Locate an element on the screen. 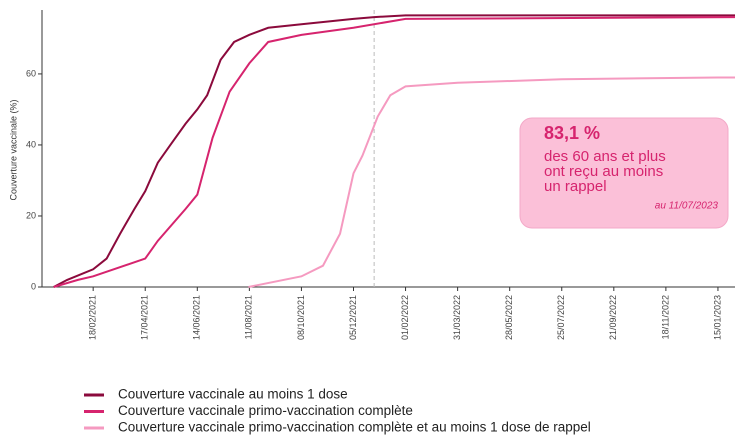  x-tick-label: 01/02/2022 is located at coordinates (405, 317).